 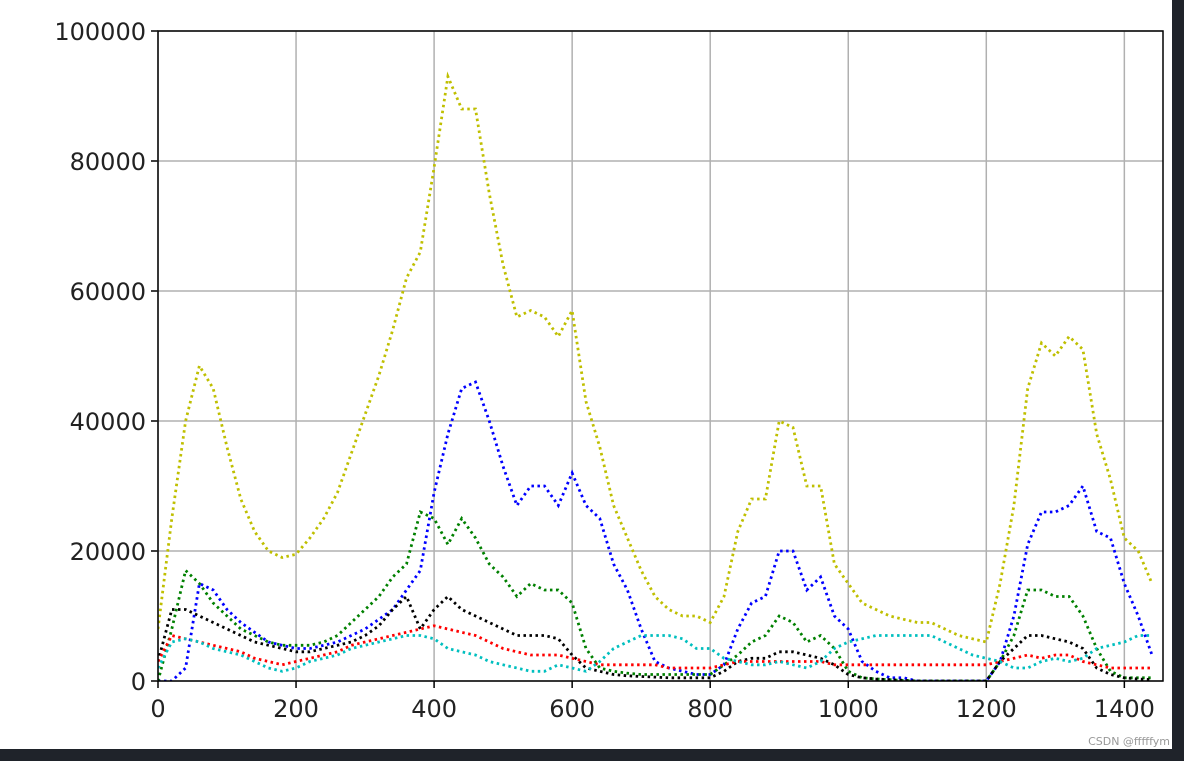 I want to click on y-tick-label: 40000, so click(x=108, y=422).